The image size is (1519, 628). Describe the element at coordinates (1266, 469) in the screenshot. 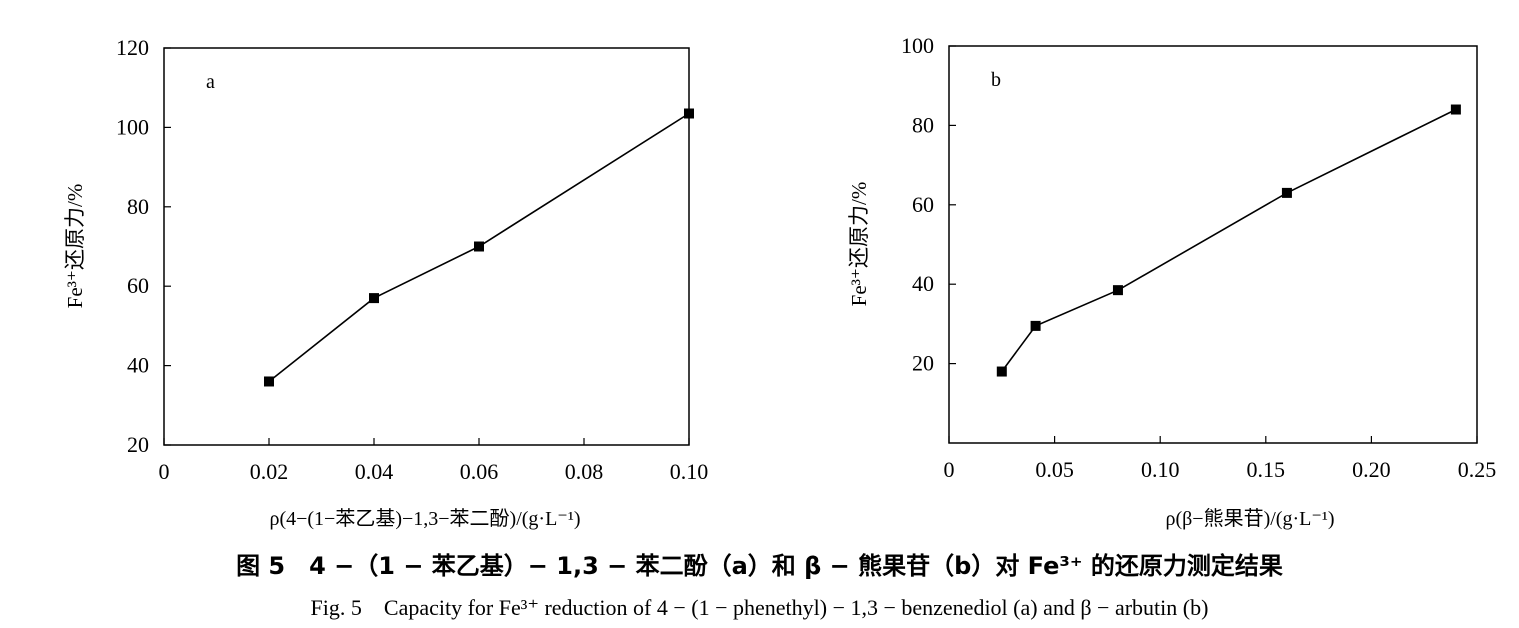

I see `x-tick-label: 0.15` at that location.